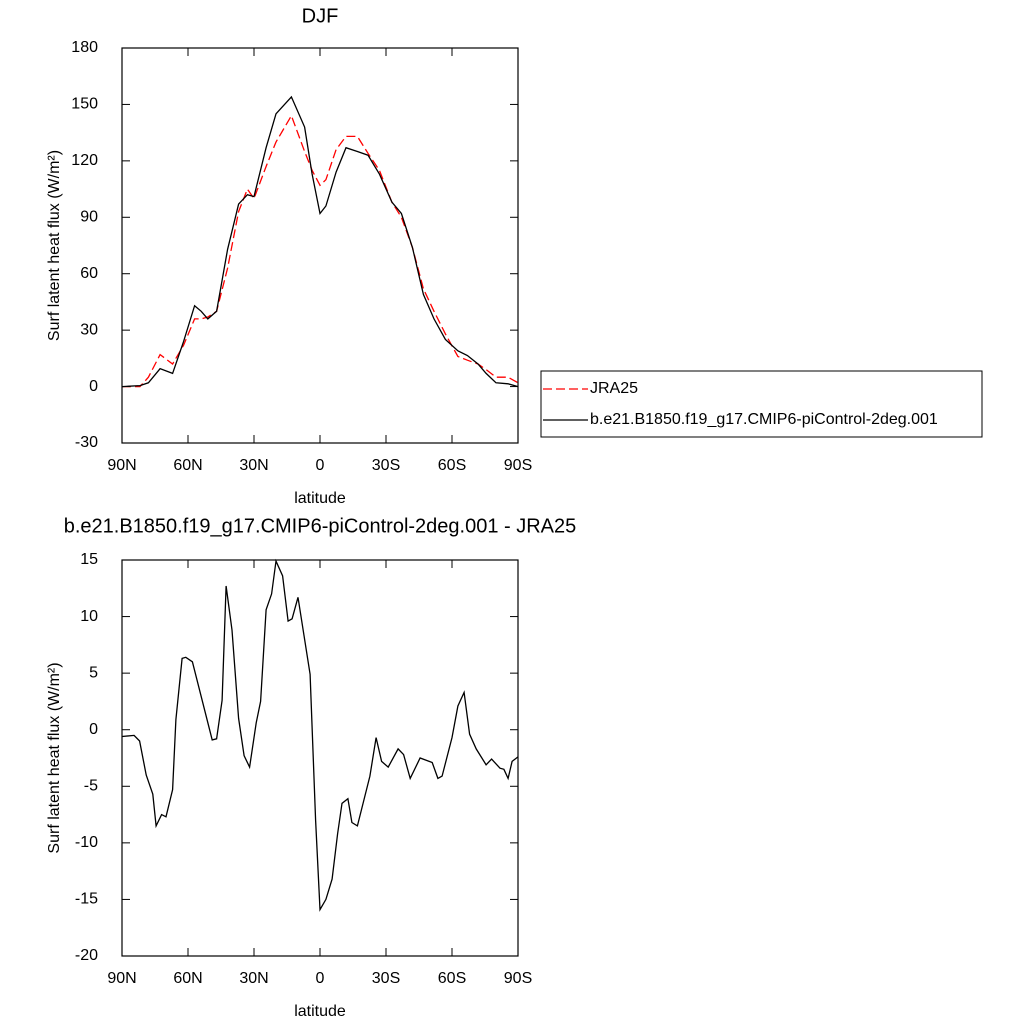  What do you see at coordinates (86, 955) in the screenshot?
I see `y-tick-label: -20` at bounding box center [86, 955].